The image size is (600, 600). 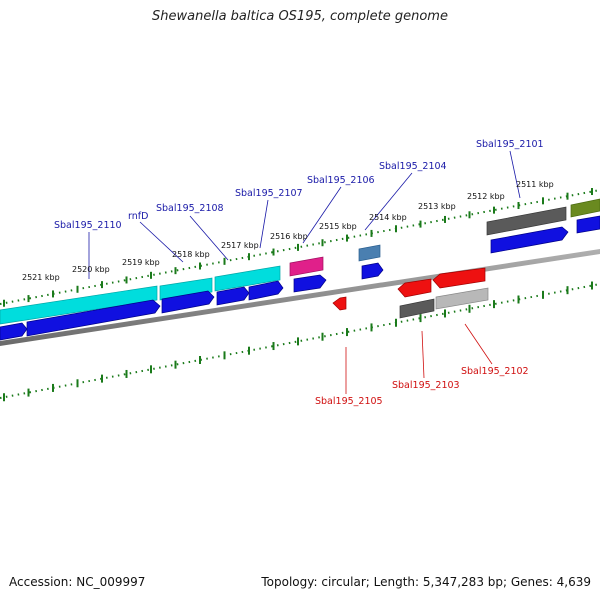 I want to click on tick-label: 2518 kbp, so click(x=191, y=254).